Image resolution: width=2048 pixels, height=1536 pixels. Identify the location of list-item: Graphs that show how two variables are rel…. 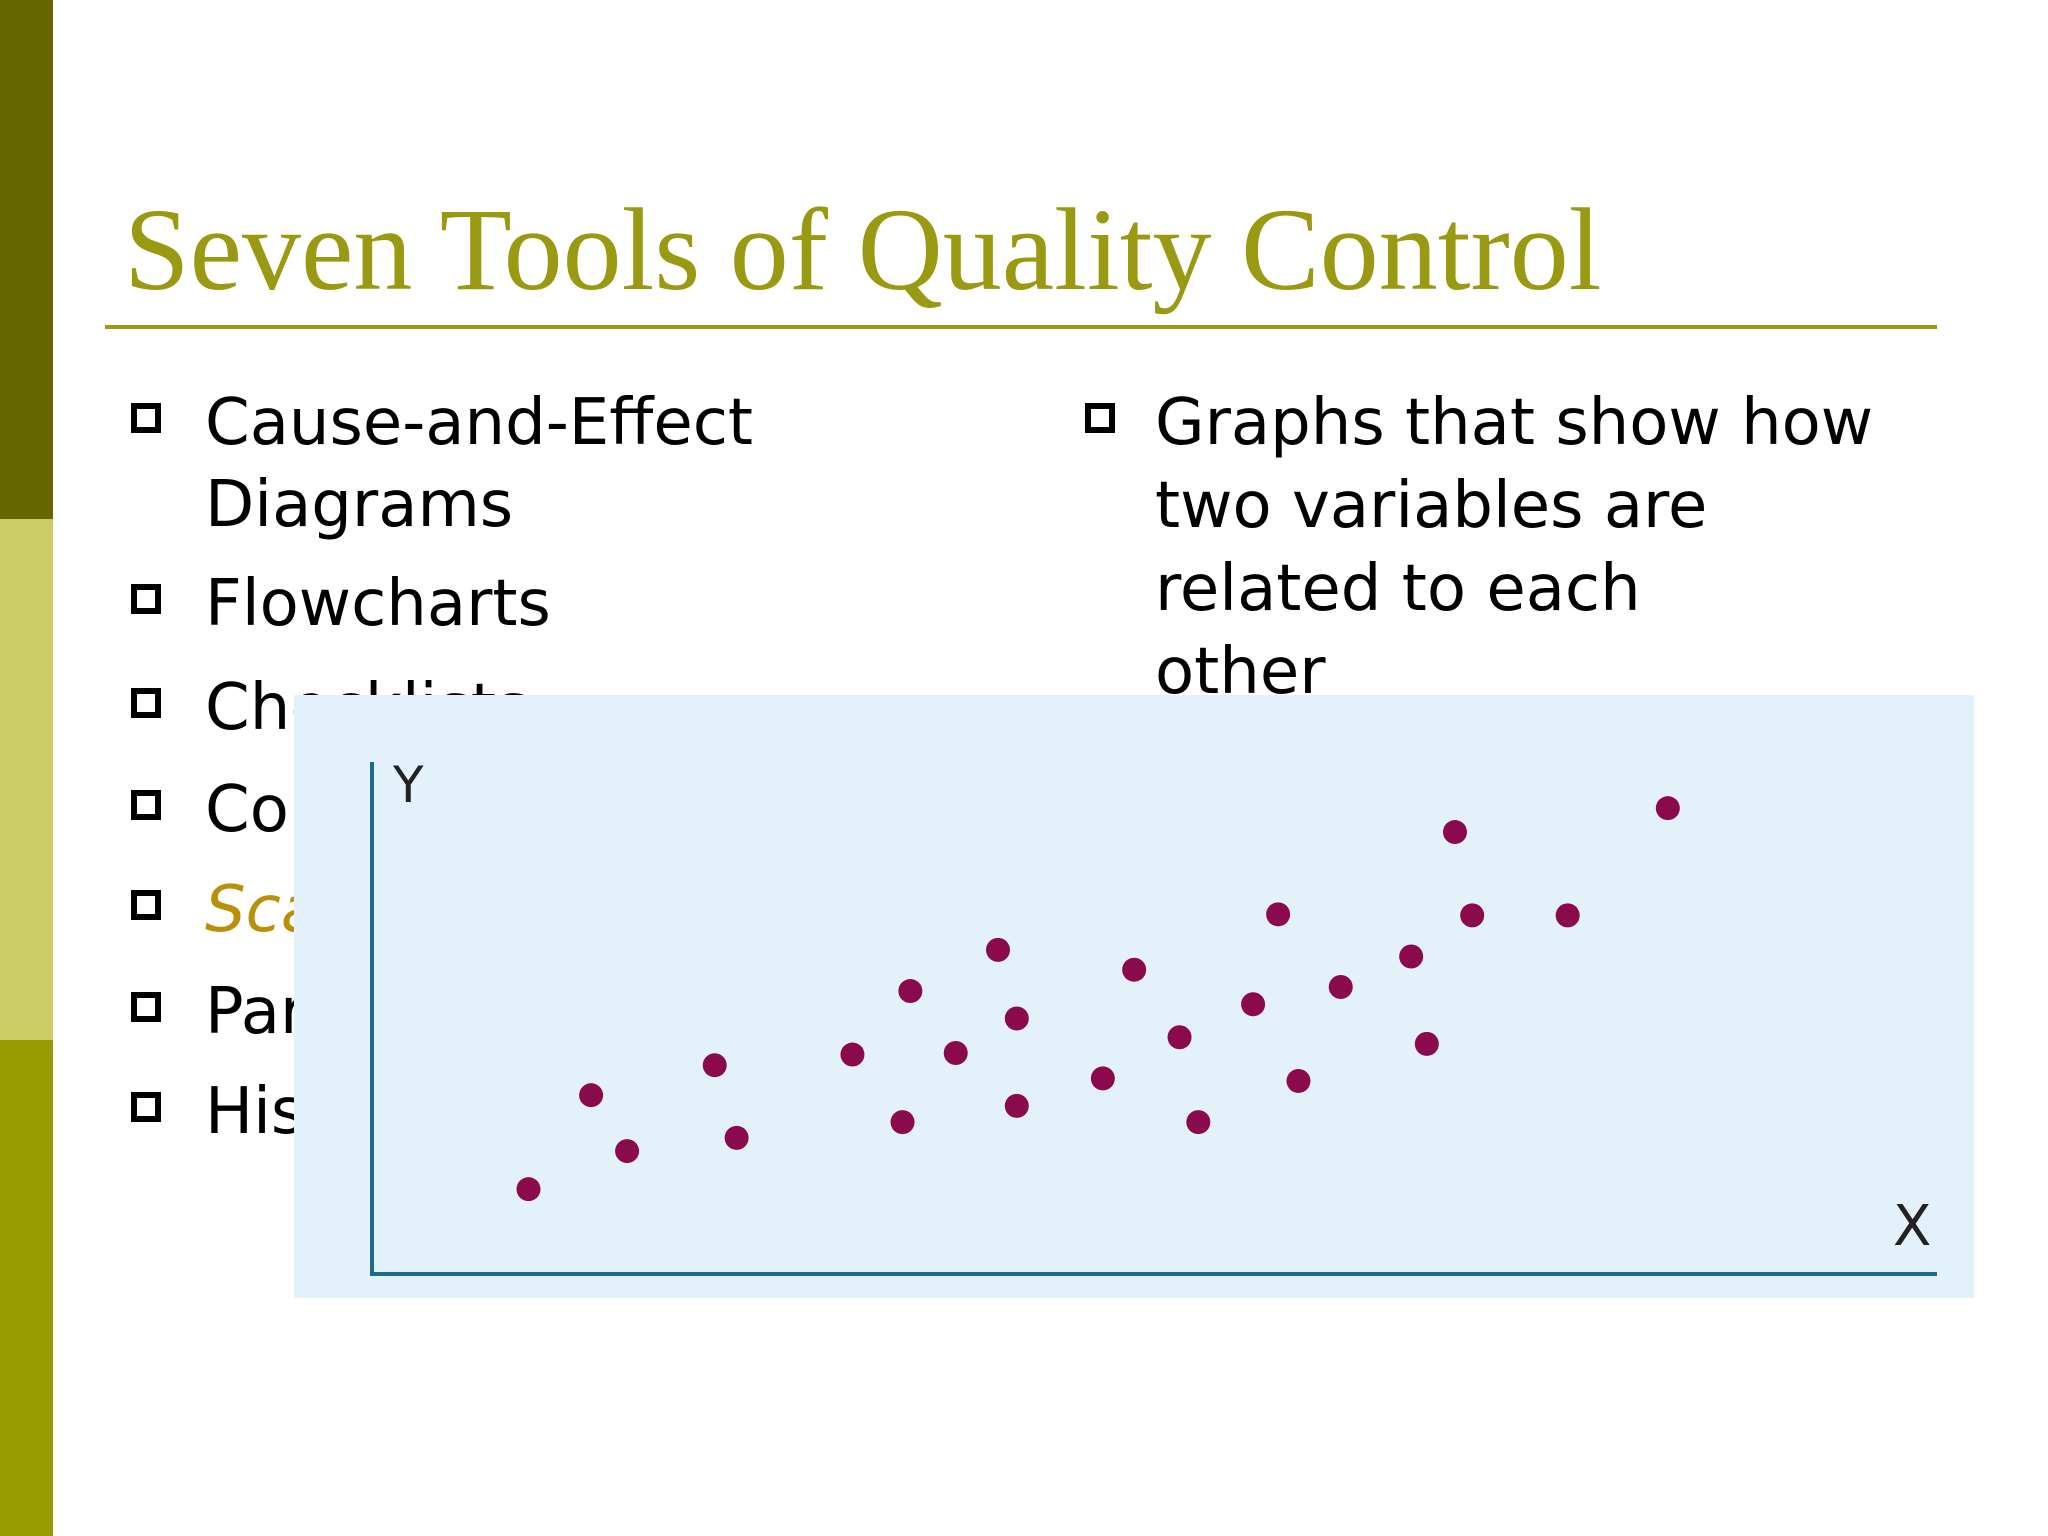
(1514, 547).